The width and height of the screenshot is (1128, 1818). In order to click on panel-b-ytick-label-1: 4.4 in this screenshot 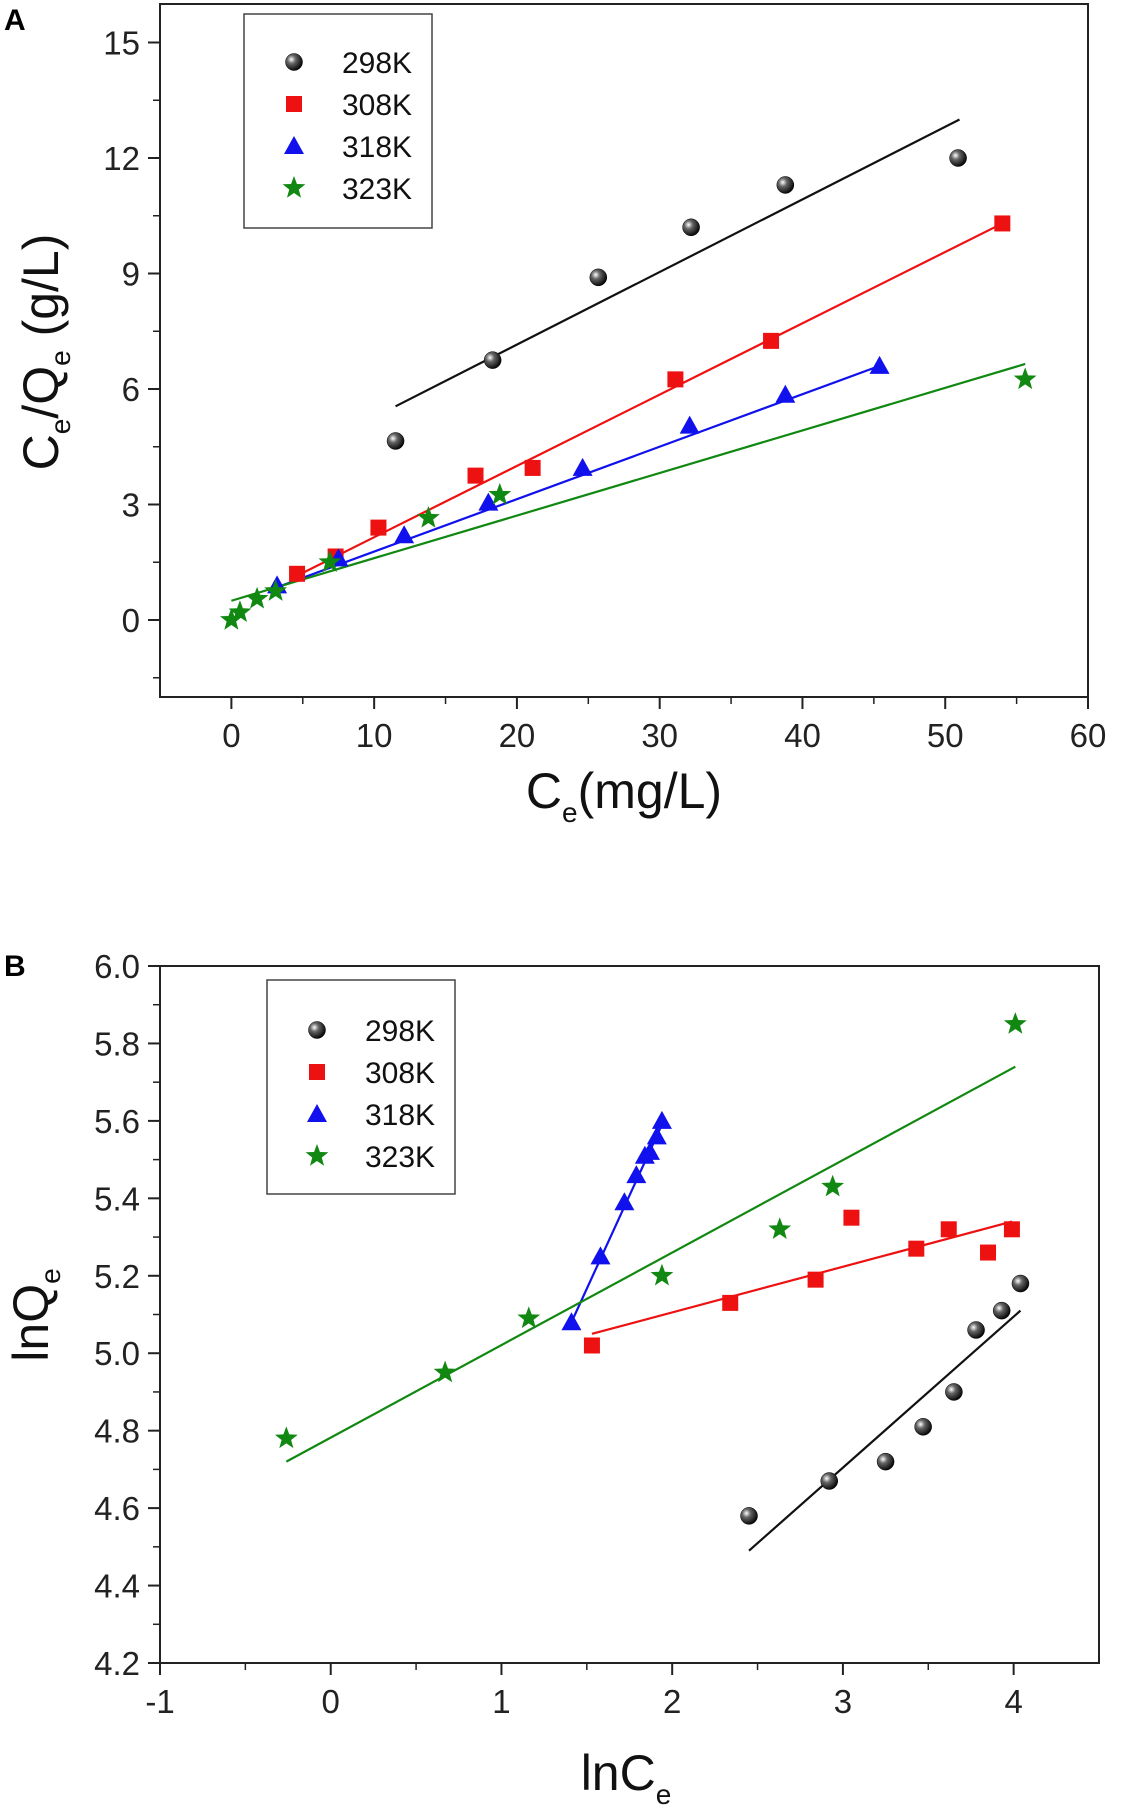, I will do `click(117, 1586)`.